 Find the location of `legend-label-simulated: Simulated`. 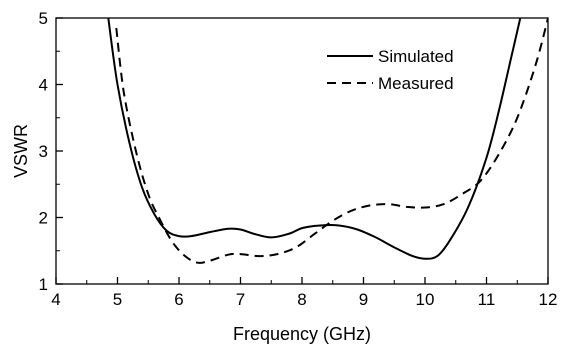

legend-label-simulated: Simulated is located at coordinates (416, 56).